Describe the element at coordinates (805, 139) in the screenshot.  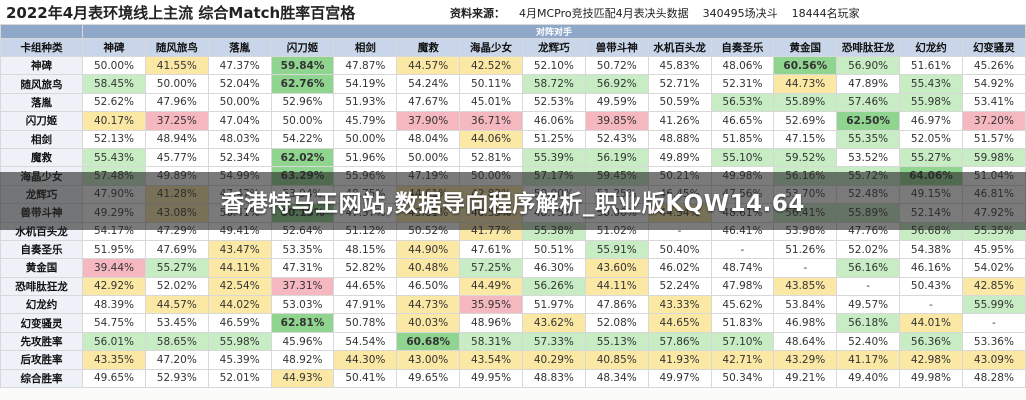
I see `winrate-cell: 47.15%` at that location.